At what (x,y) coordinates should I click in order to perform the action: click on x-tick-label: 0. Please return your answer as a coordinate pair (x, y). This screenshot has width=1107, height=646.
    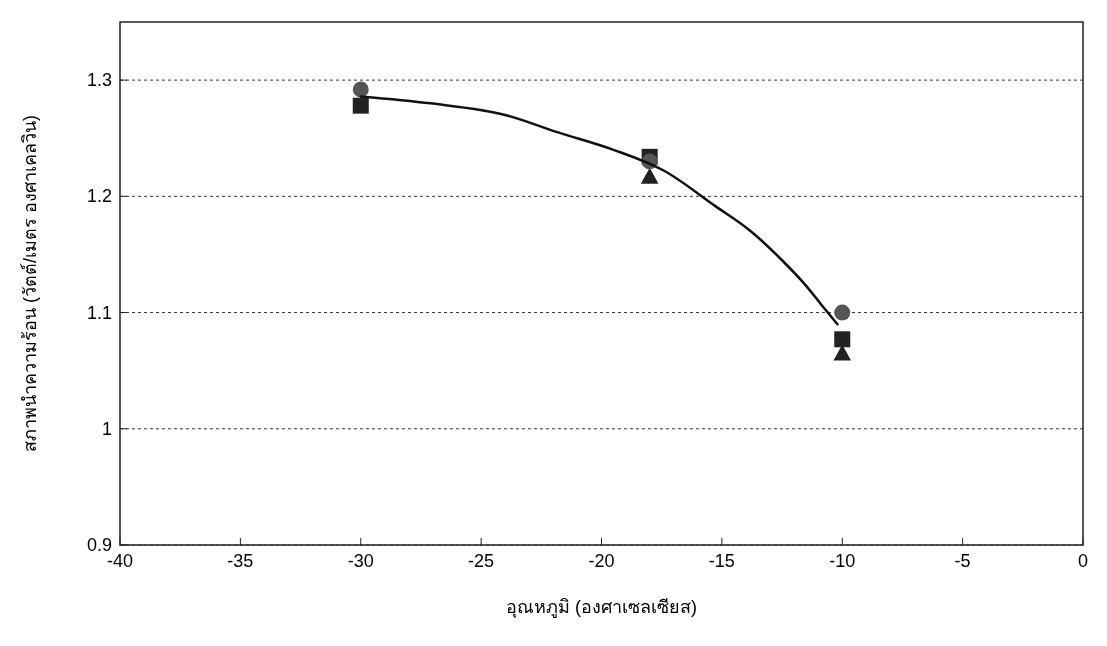
    Looking at the image, I should click on (1083, 561).